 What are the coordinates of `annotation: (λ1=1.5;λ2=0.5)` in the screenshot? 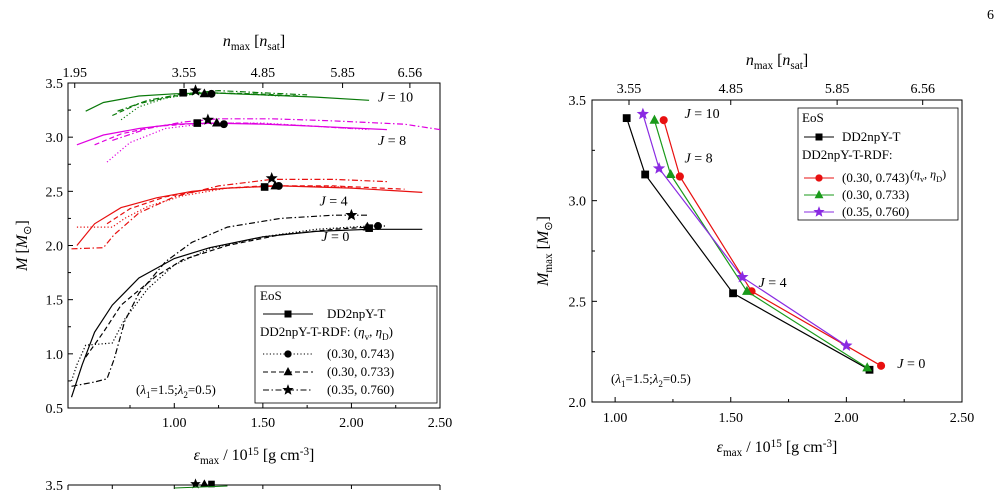 It's located at (176, 391).